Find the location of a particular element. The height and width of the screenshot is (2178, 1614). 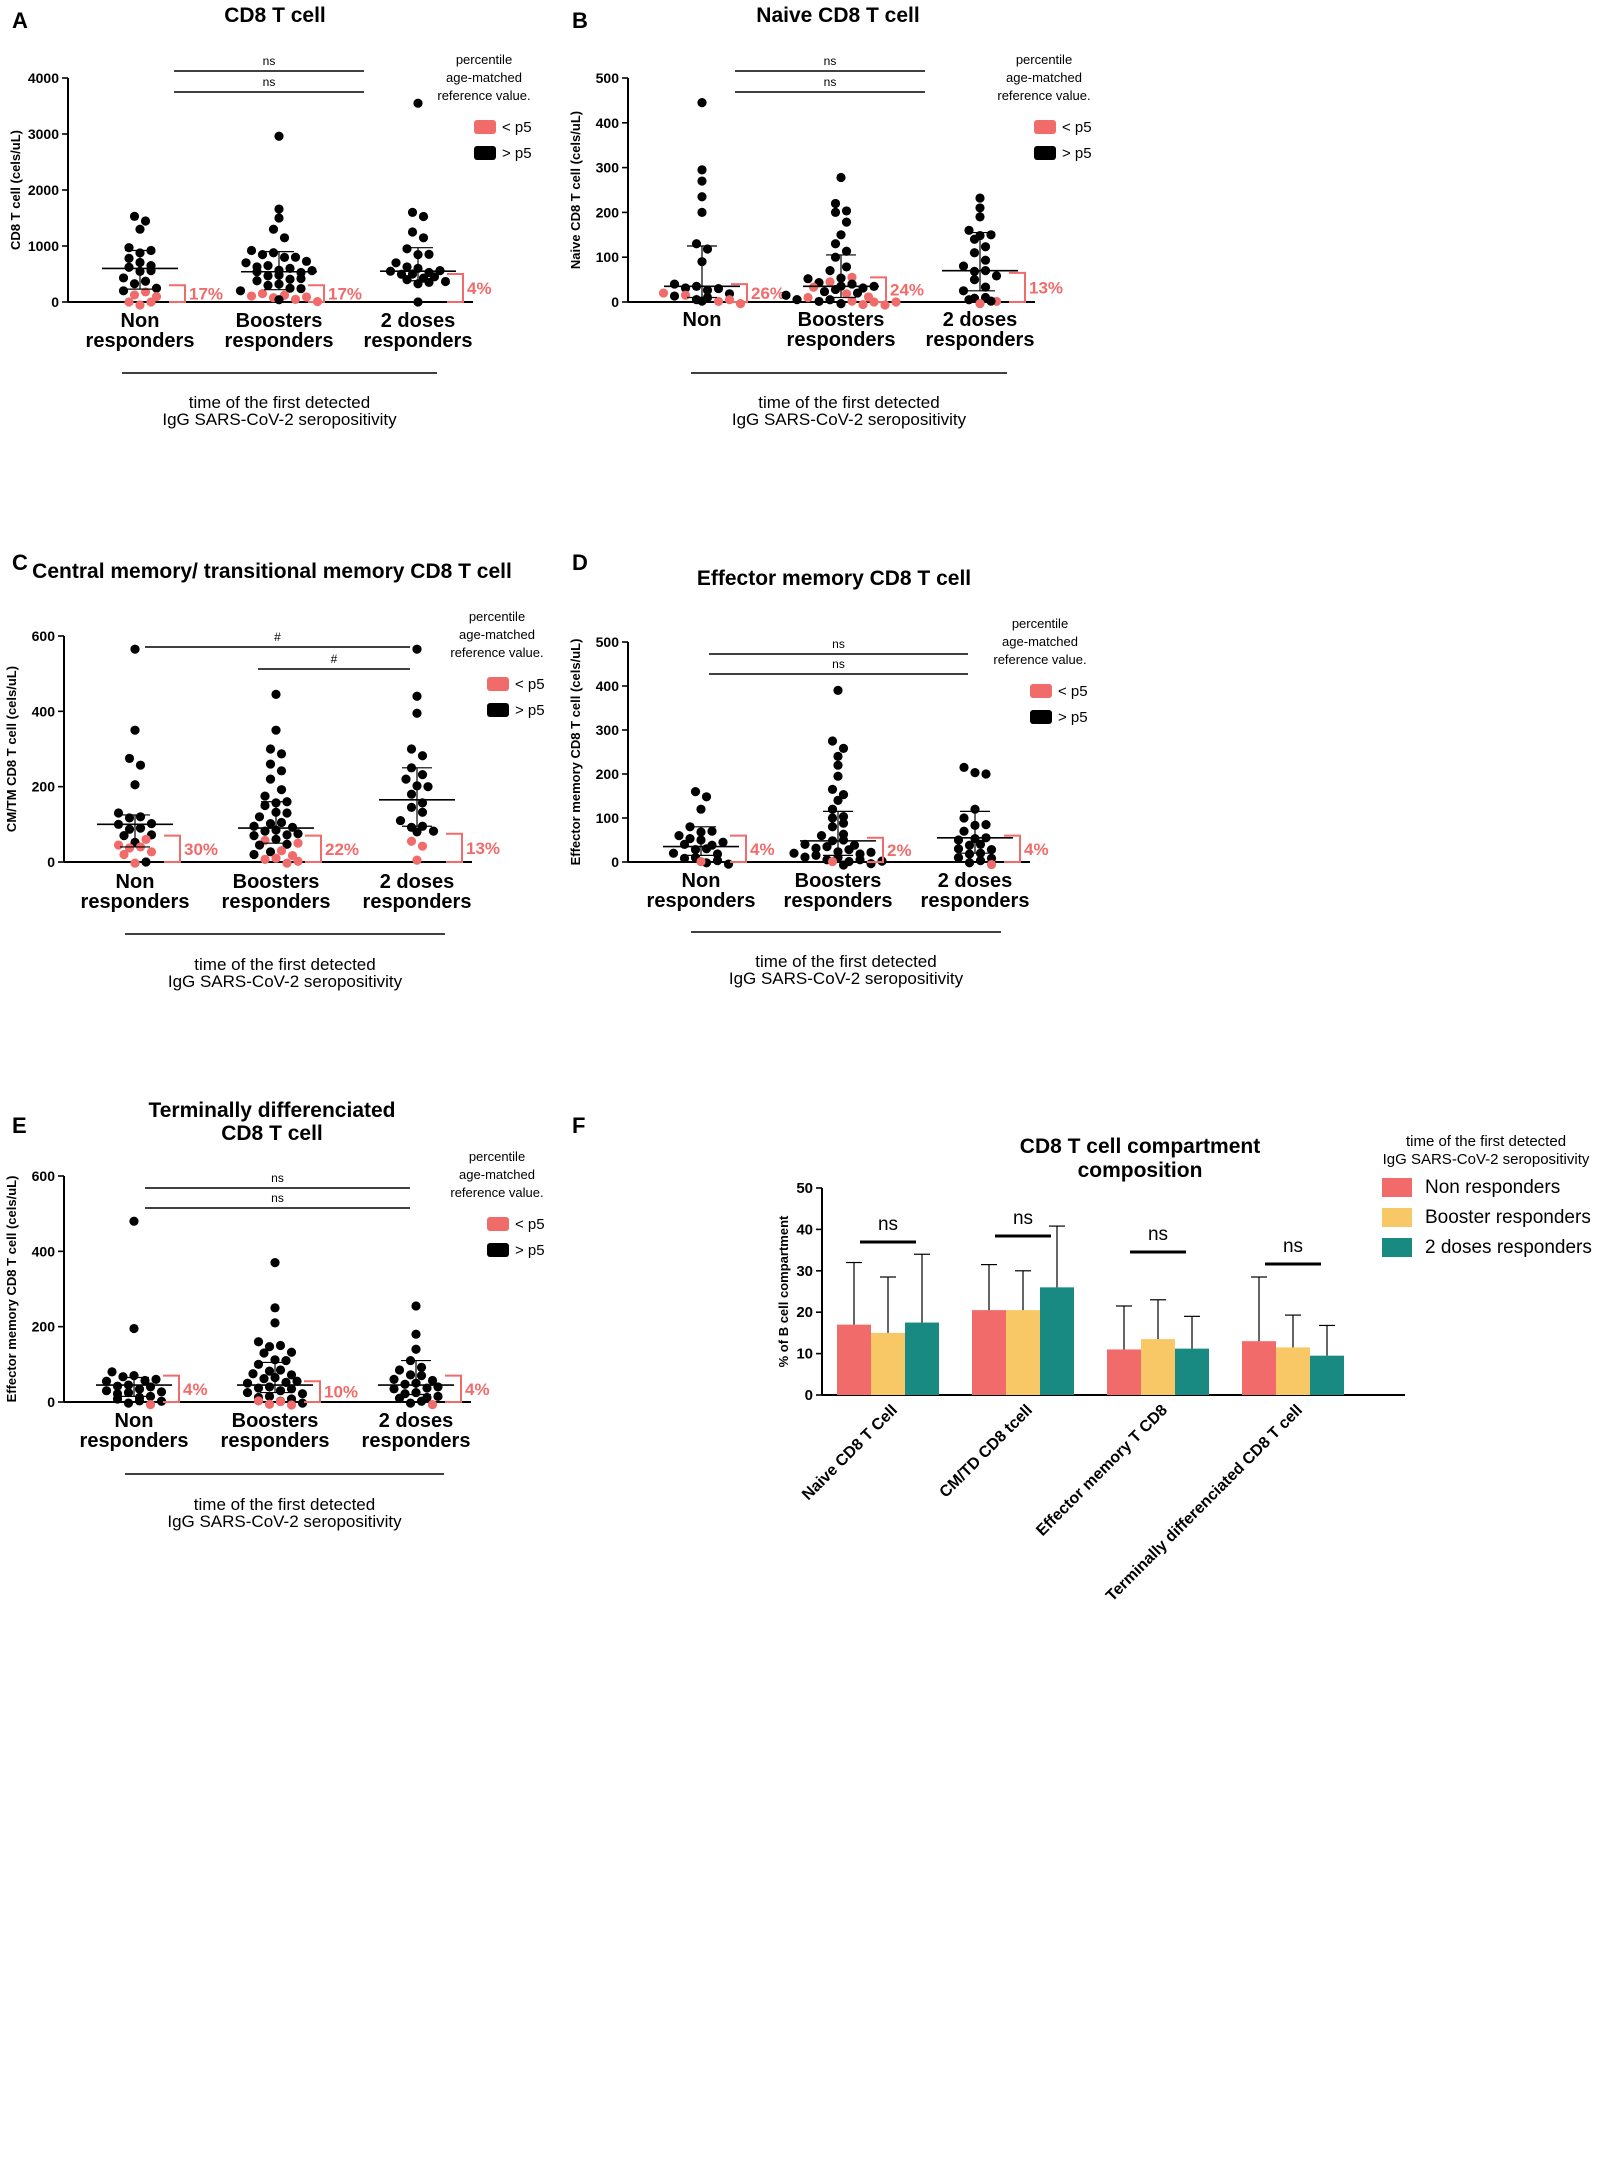

y-tick-label: 400 is located at coordinates (608, 123).